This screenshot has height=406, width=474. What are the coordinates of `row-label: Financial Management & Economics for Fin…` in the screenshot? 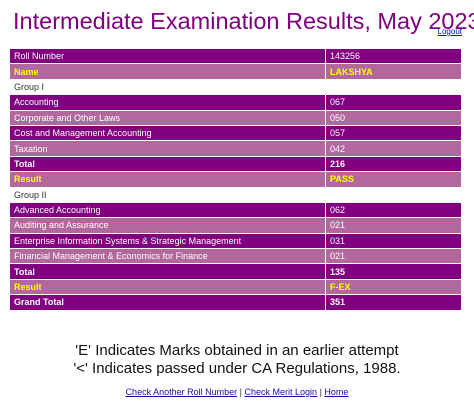 It's located at (167, 256).